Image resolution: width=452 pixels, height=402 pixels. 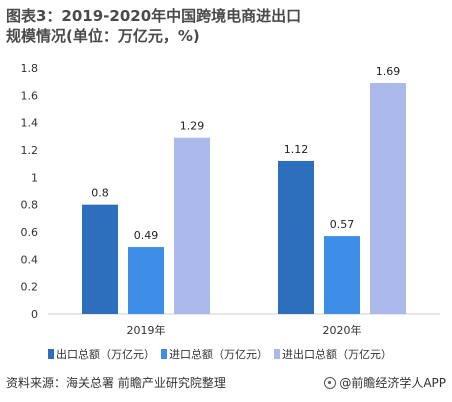 I want to click on data-label: 0.49, so click(x=146, y=235).